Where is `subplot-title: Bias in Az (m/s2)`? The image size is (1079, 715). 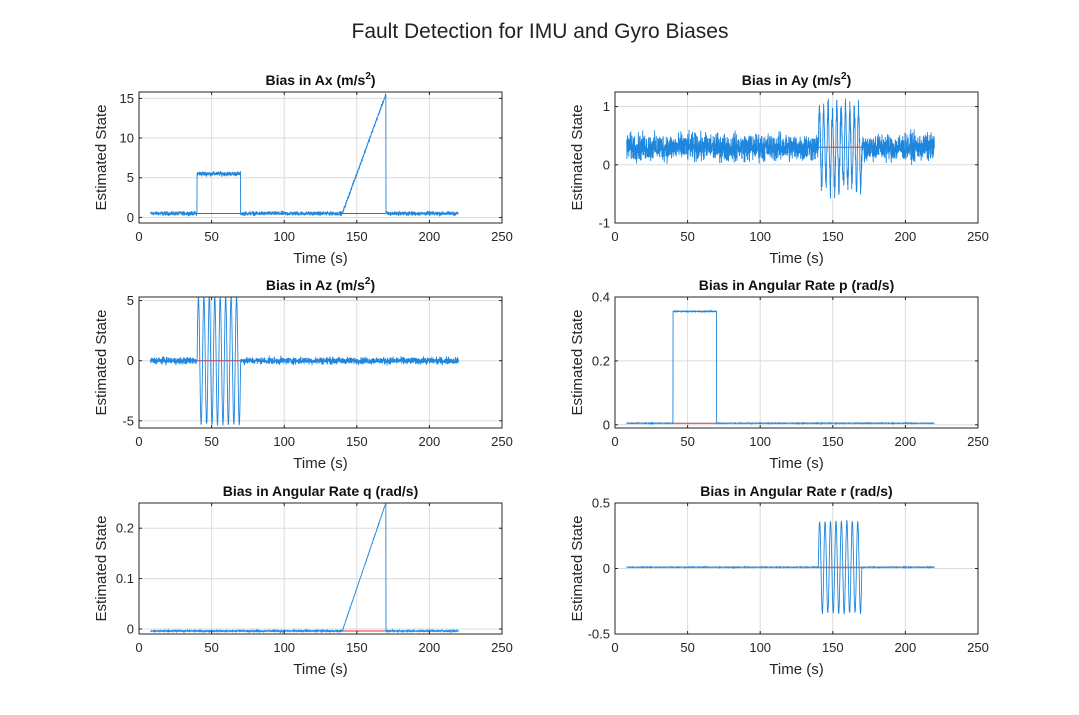 subplot-title: Bias in Az (m/s2) is located at coordinates (320, 284).